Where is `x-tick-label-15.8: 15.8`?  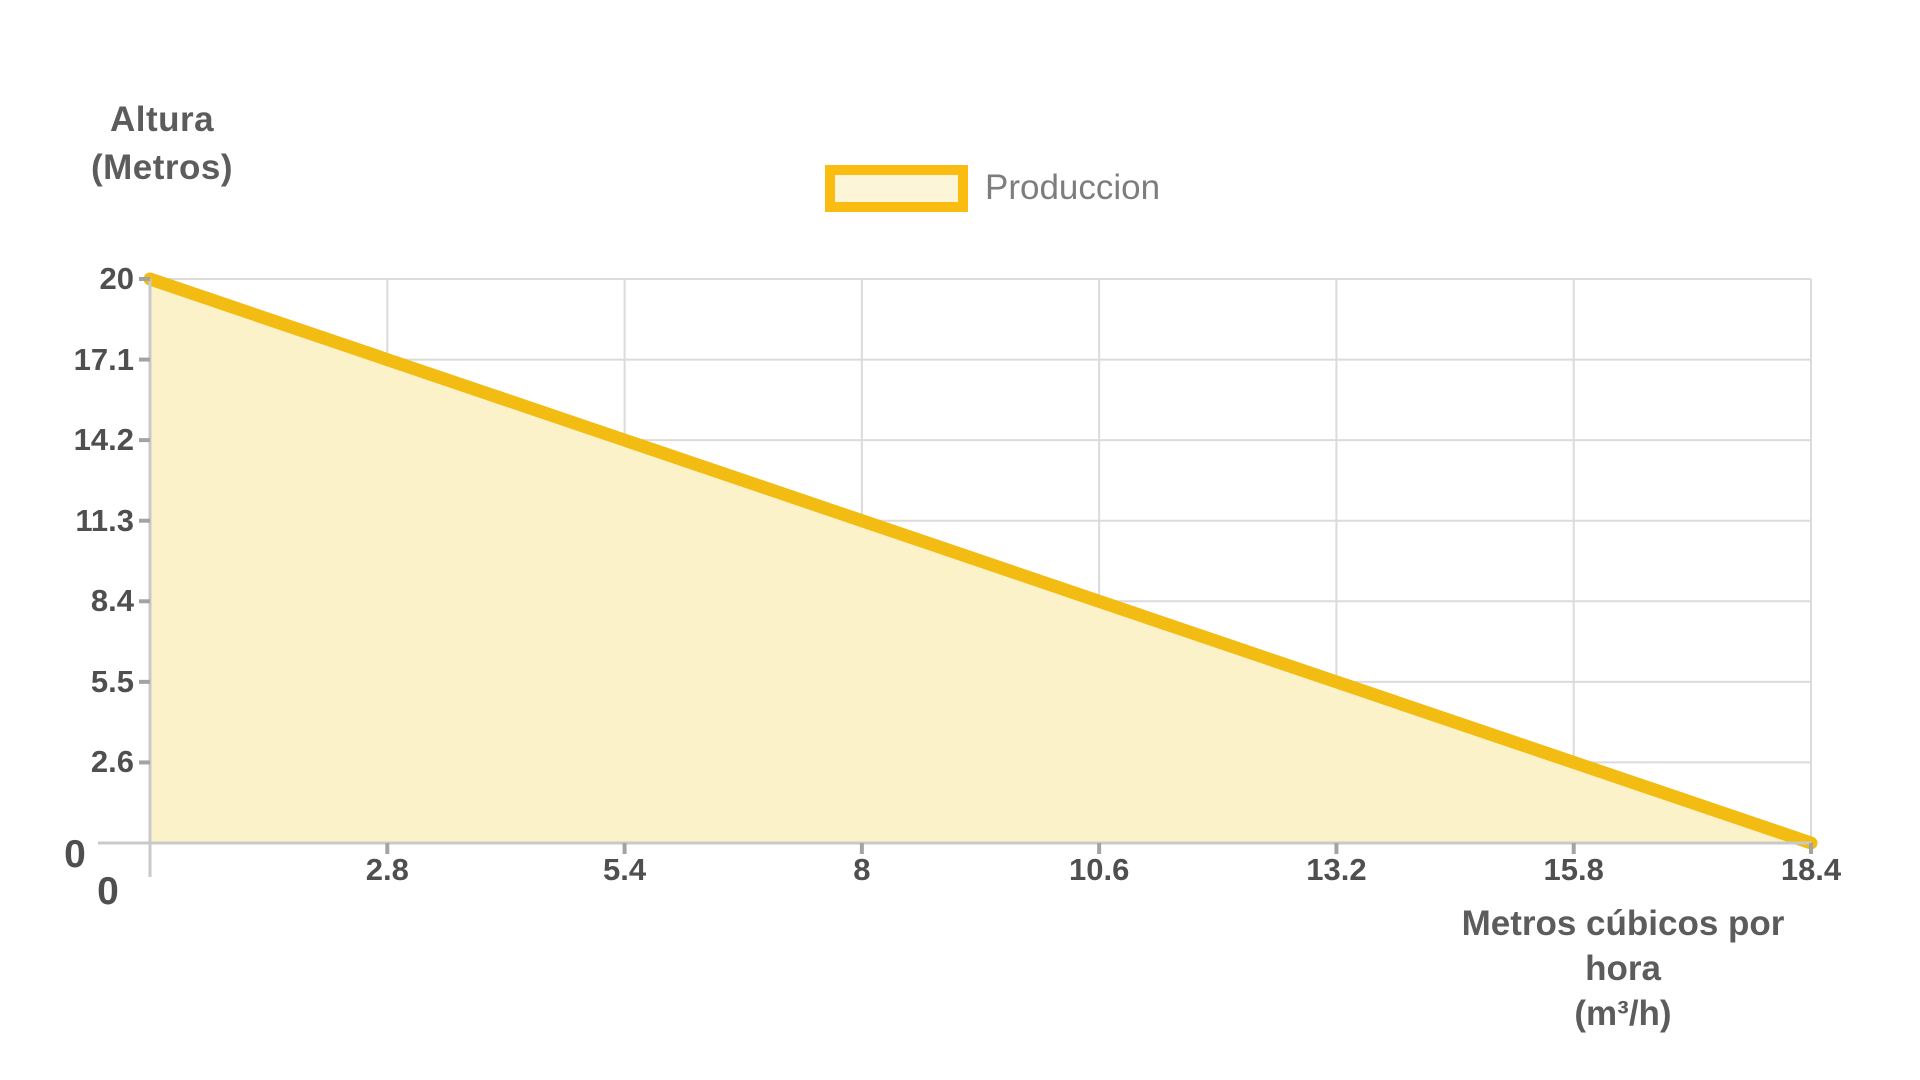 x-tick-label-15.8: 15.8 is located at coordinates (1573, 869).